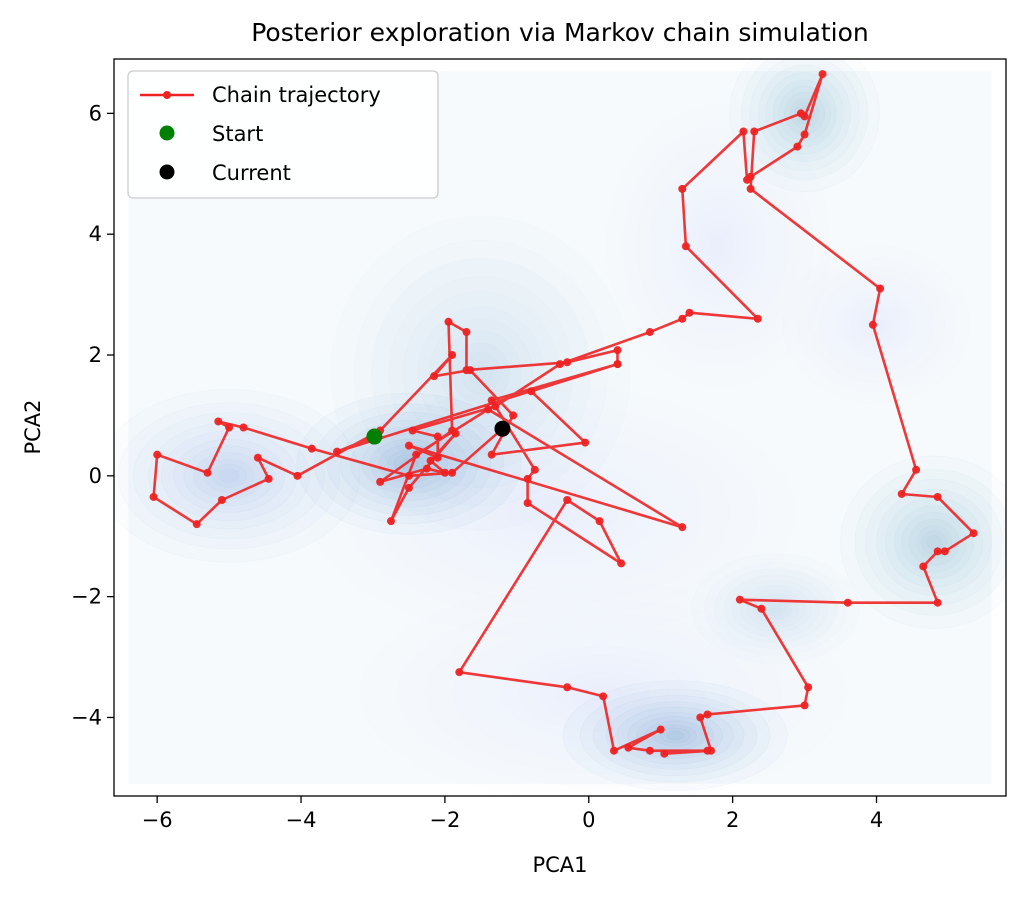 The height and width of the screenshot is (898, 1025). I want to click on x-tick-label: −4, so click(301, 820).